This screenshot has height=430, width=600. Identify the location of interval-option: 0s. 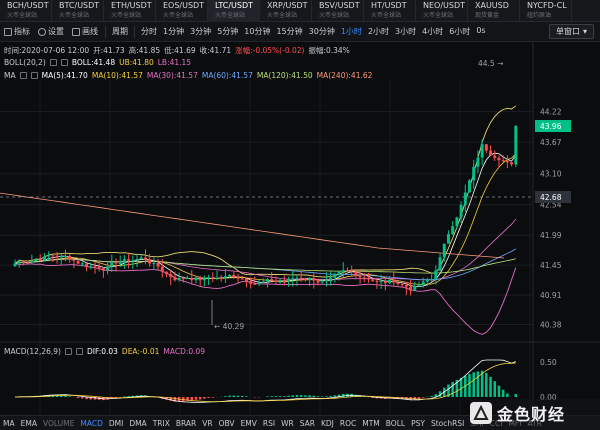
(481, 30).